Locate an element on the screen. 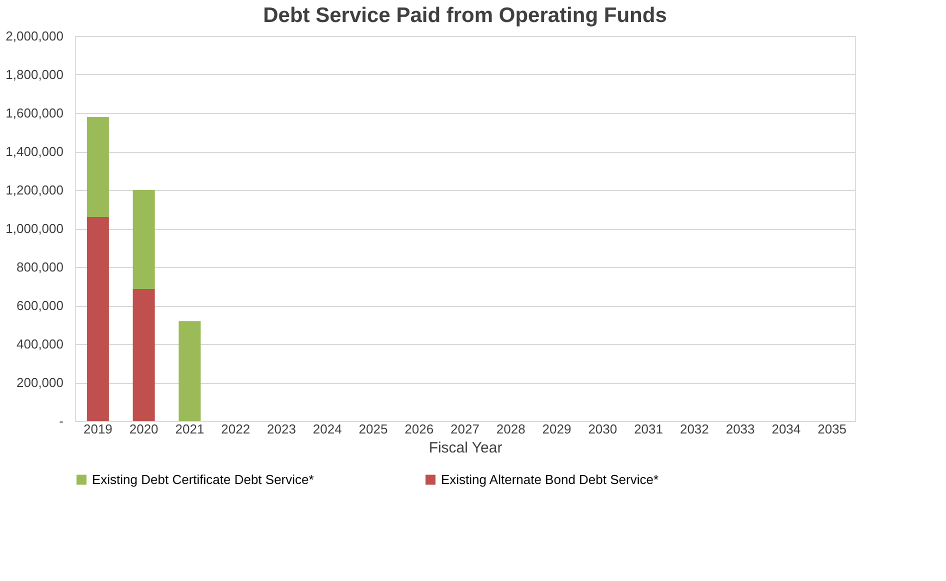 Image resolution: width=946 pixels, height=581 pixels. x-tick-label: 2035 is located at coordinates (832, 429).